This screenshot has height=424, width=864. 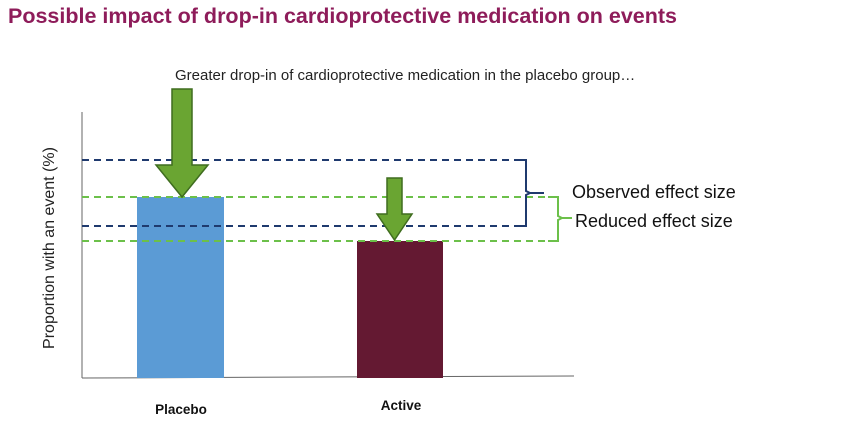 What do you see at coordinates (654, 221) in the screenshot?
I see `reduced-effect-label: Reduced effect size` at bounding box center [654, 221].